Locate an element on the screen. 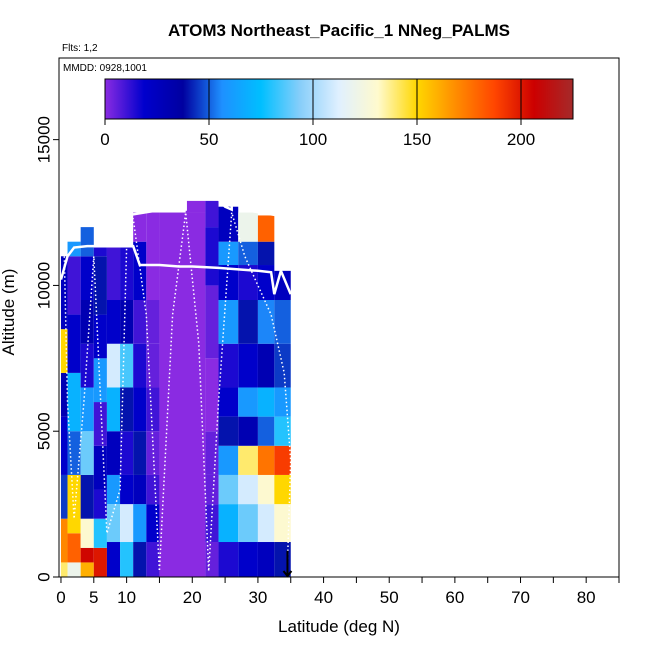 The image size is (650, 650). chart-title: ATOM3 Northeast_Pacific_1 NNeg_PALMS is located at coordinates (339, 30).